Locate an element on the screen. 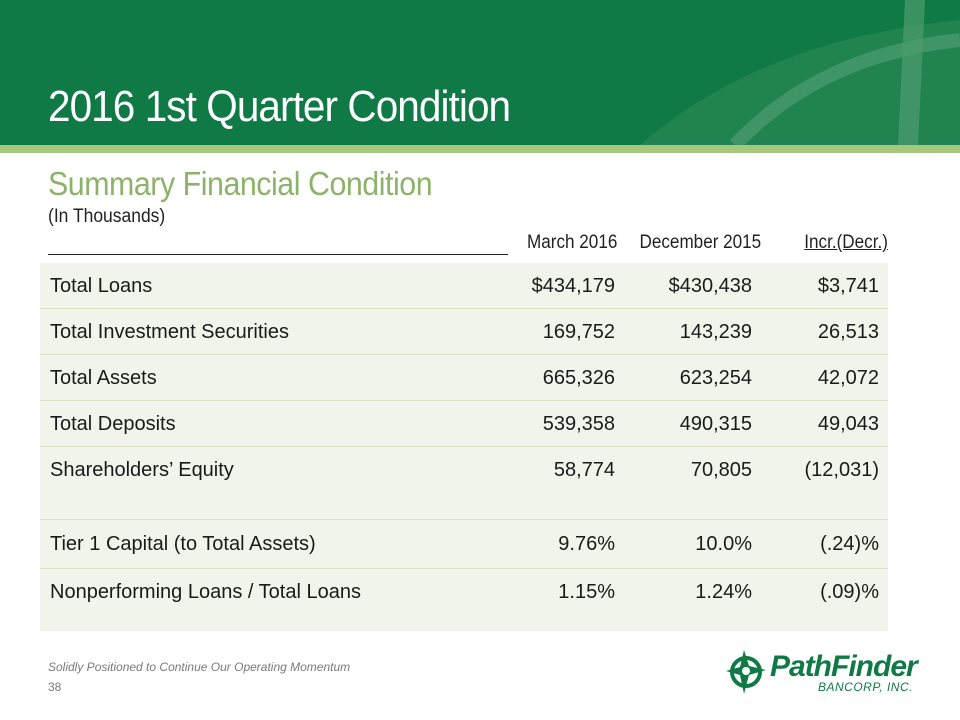 Image resolution: width=960 pixels, height=720 pixels. logo-wordmark: PathFinder is located at coordinates (844, 666).